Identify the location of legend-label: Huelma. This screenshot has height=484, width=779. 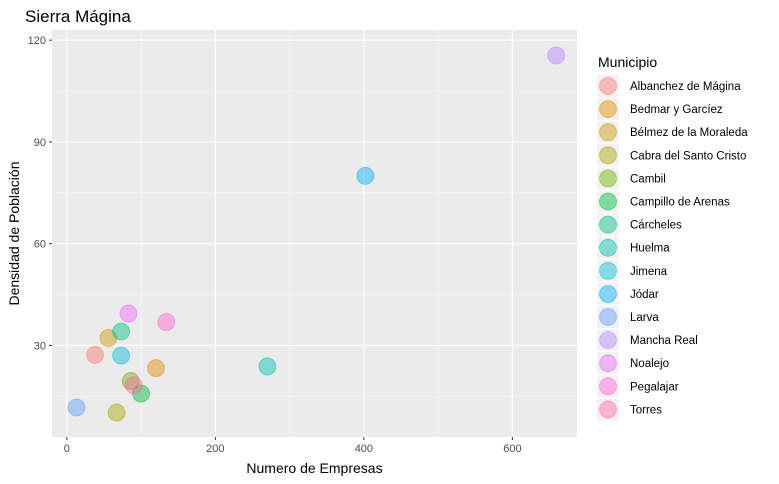
(650, 249).